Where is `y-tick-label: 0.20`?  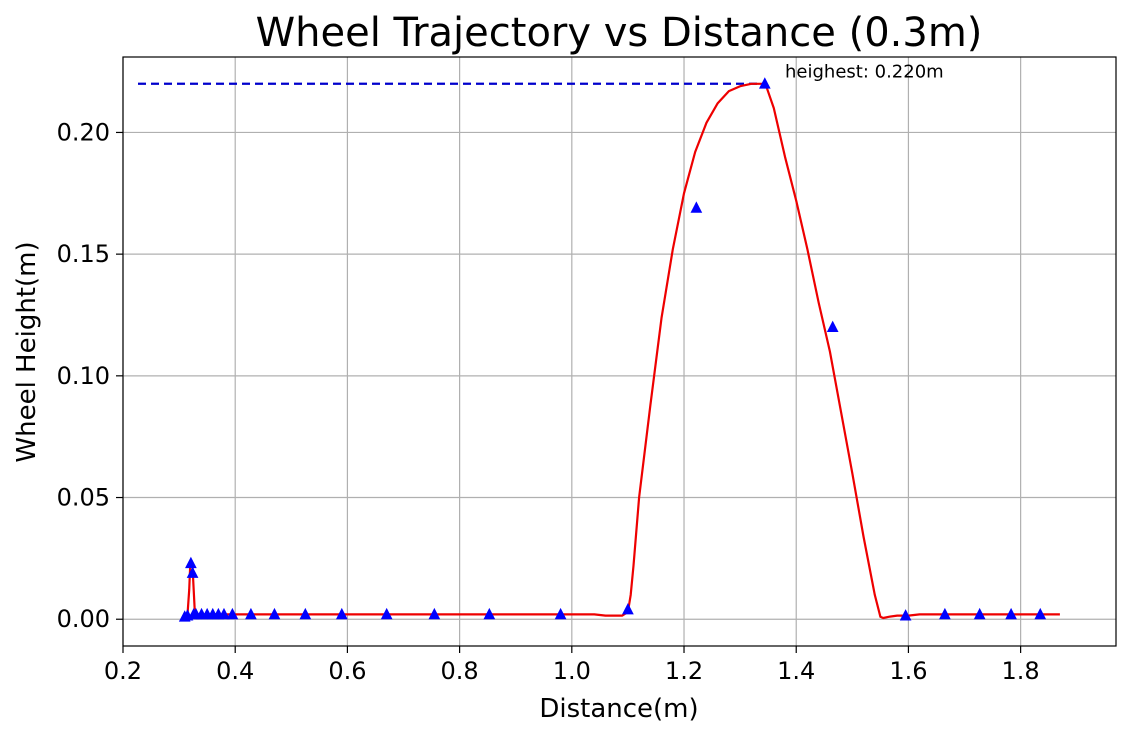
y-tick-label: 0.20 is located at coordinates (83, 132).